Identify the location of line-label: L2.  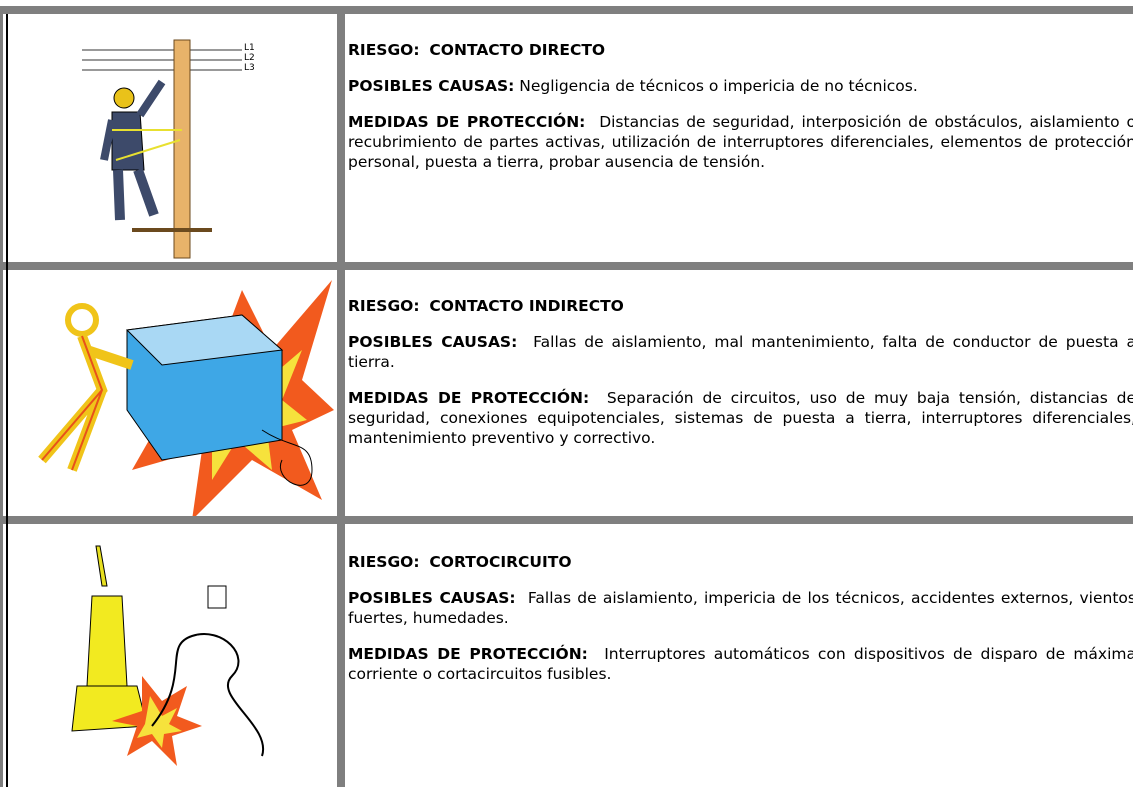
(249, 58).